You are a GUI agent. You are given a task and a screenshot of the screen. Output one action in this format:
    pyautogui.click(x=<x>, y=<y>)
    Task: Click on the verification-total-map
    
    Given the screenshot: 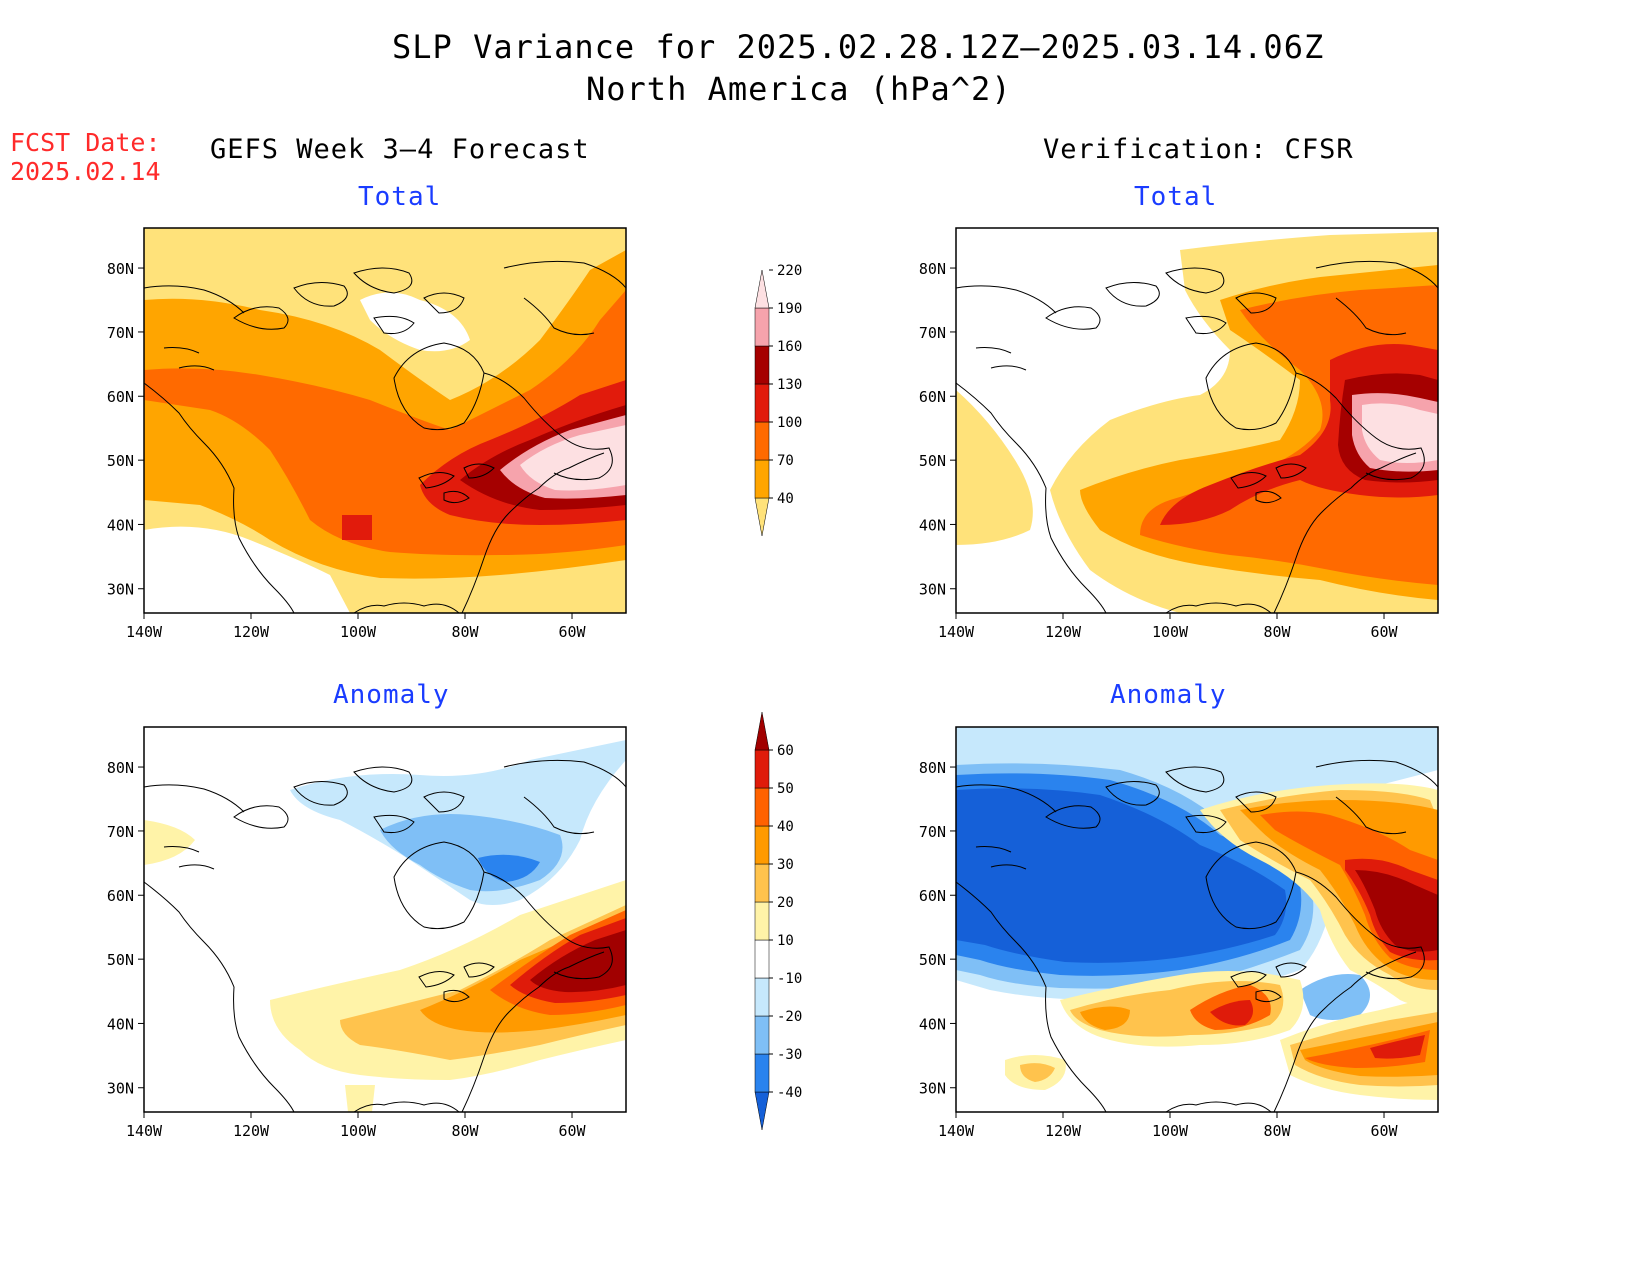 What is the action you would take?
    pyautogui.click(x=1197, y=420)
    